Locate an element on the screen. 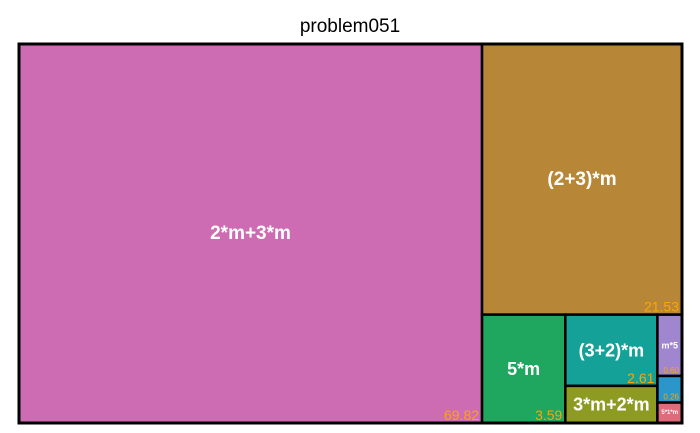  tile-value: 0.60 is located at coordinates (671, 370).